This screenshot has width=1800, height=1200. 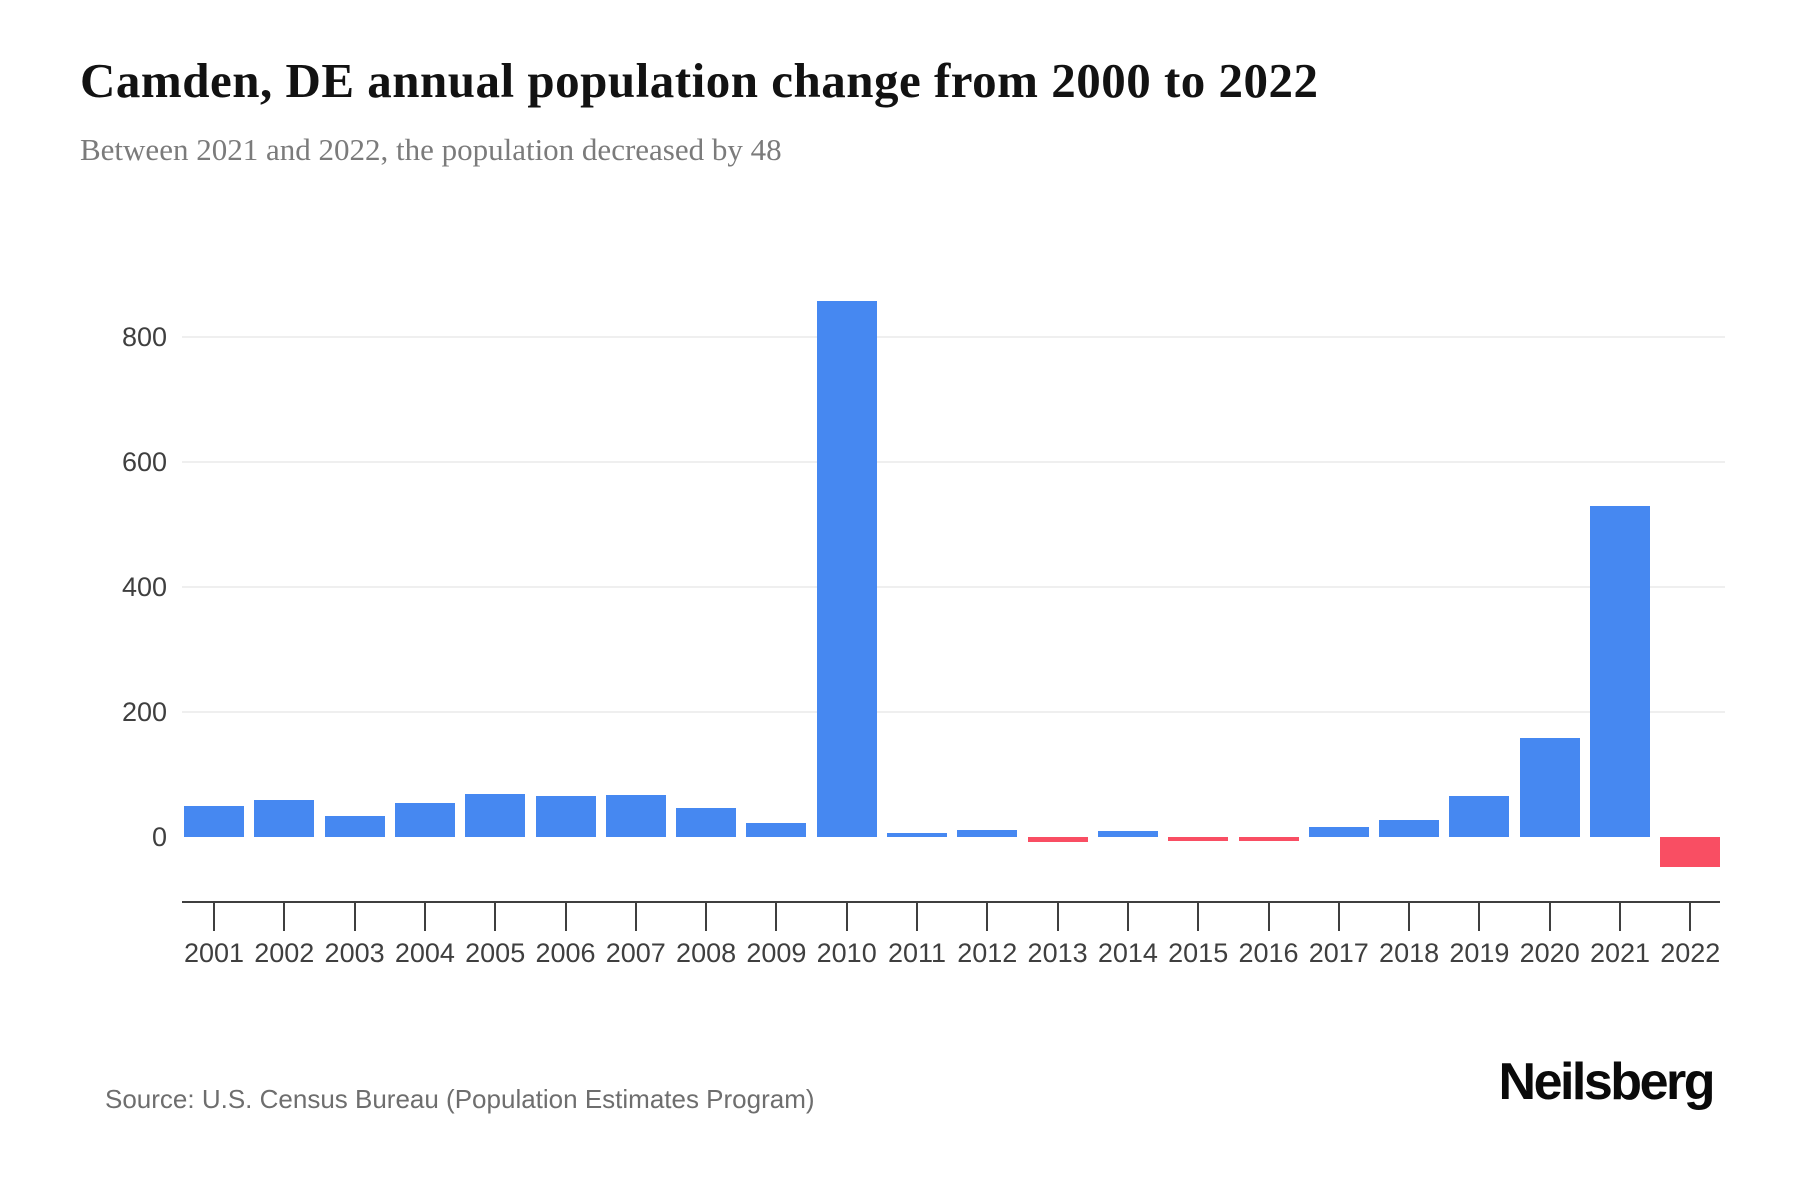 I want to click on x-tick-label-2005: 2005, so click(x=495, y=953).